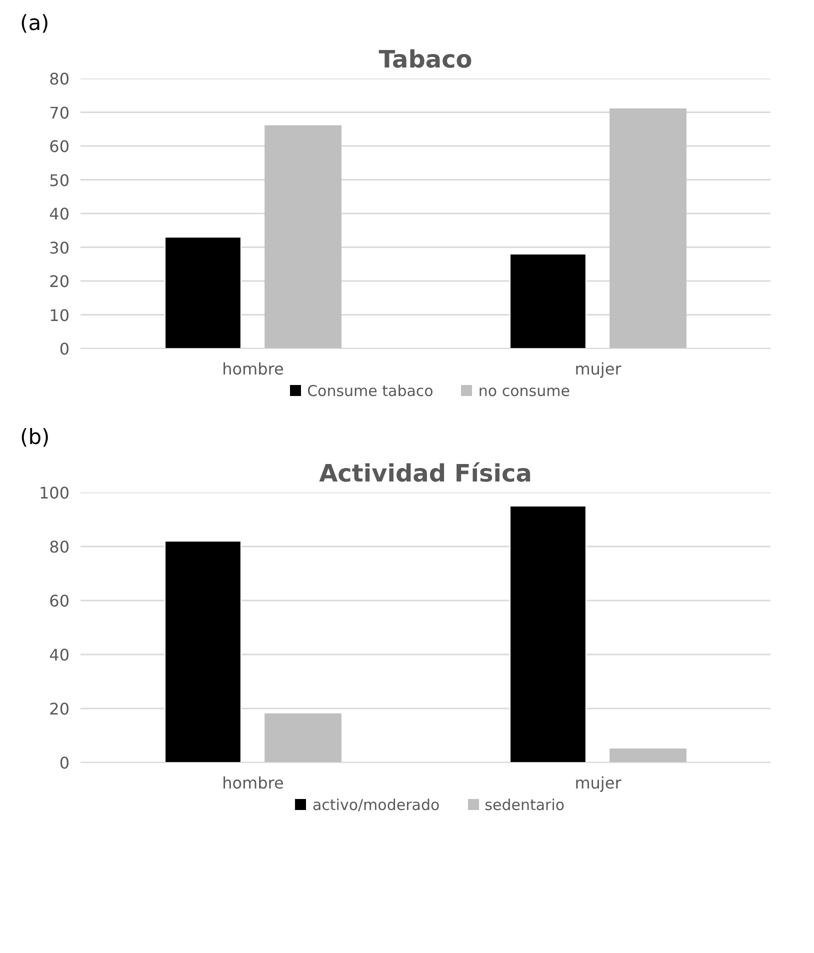 Image resolution: width=814 pixels, height=953 pixels. I want to click on y-tick-label: 30, so click(59, 248).